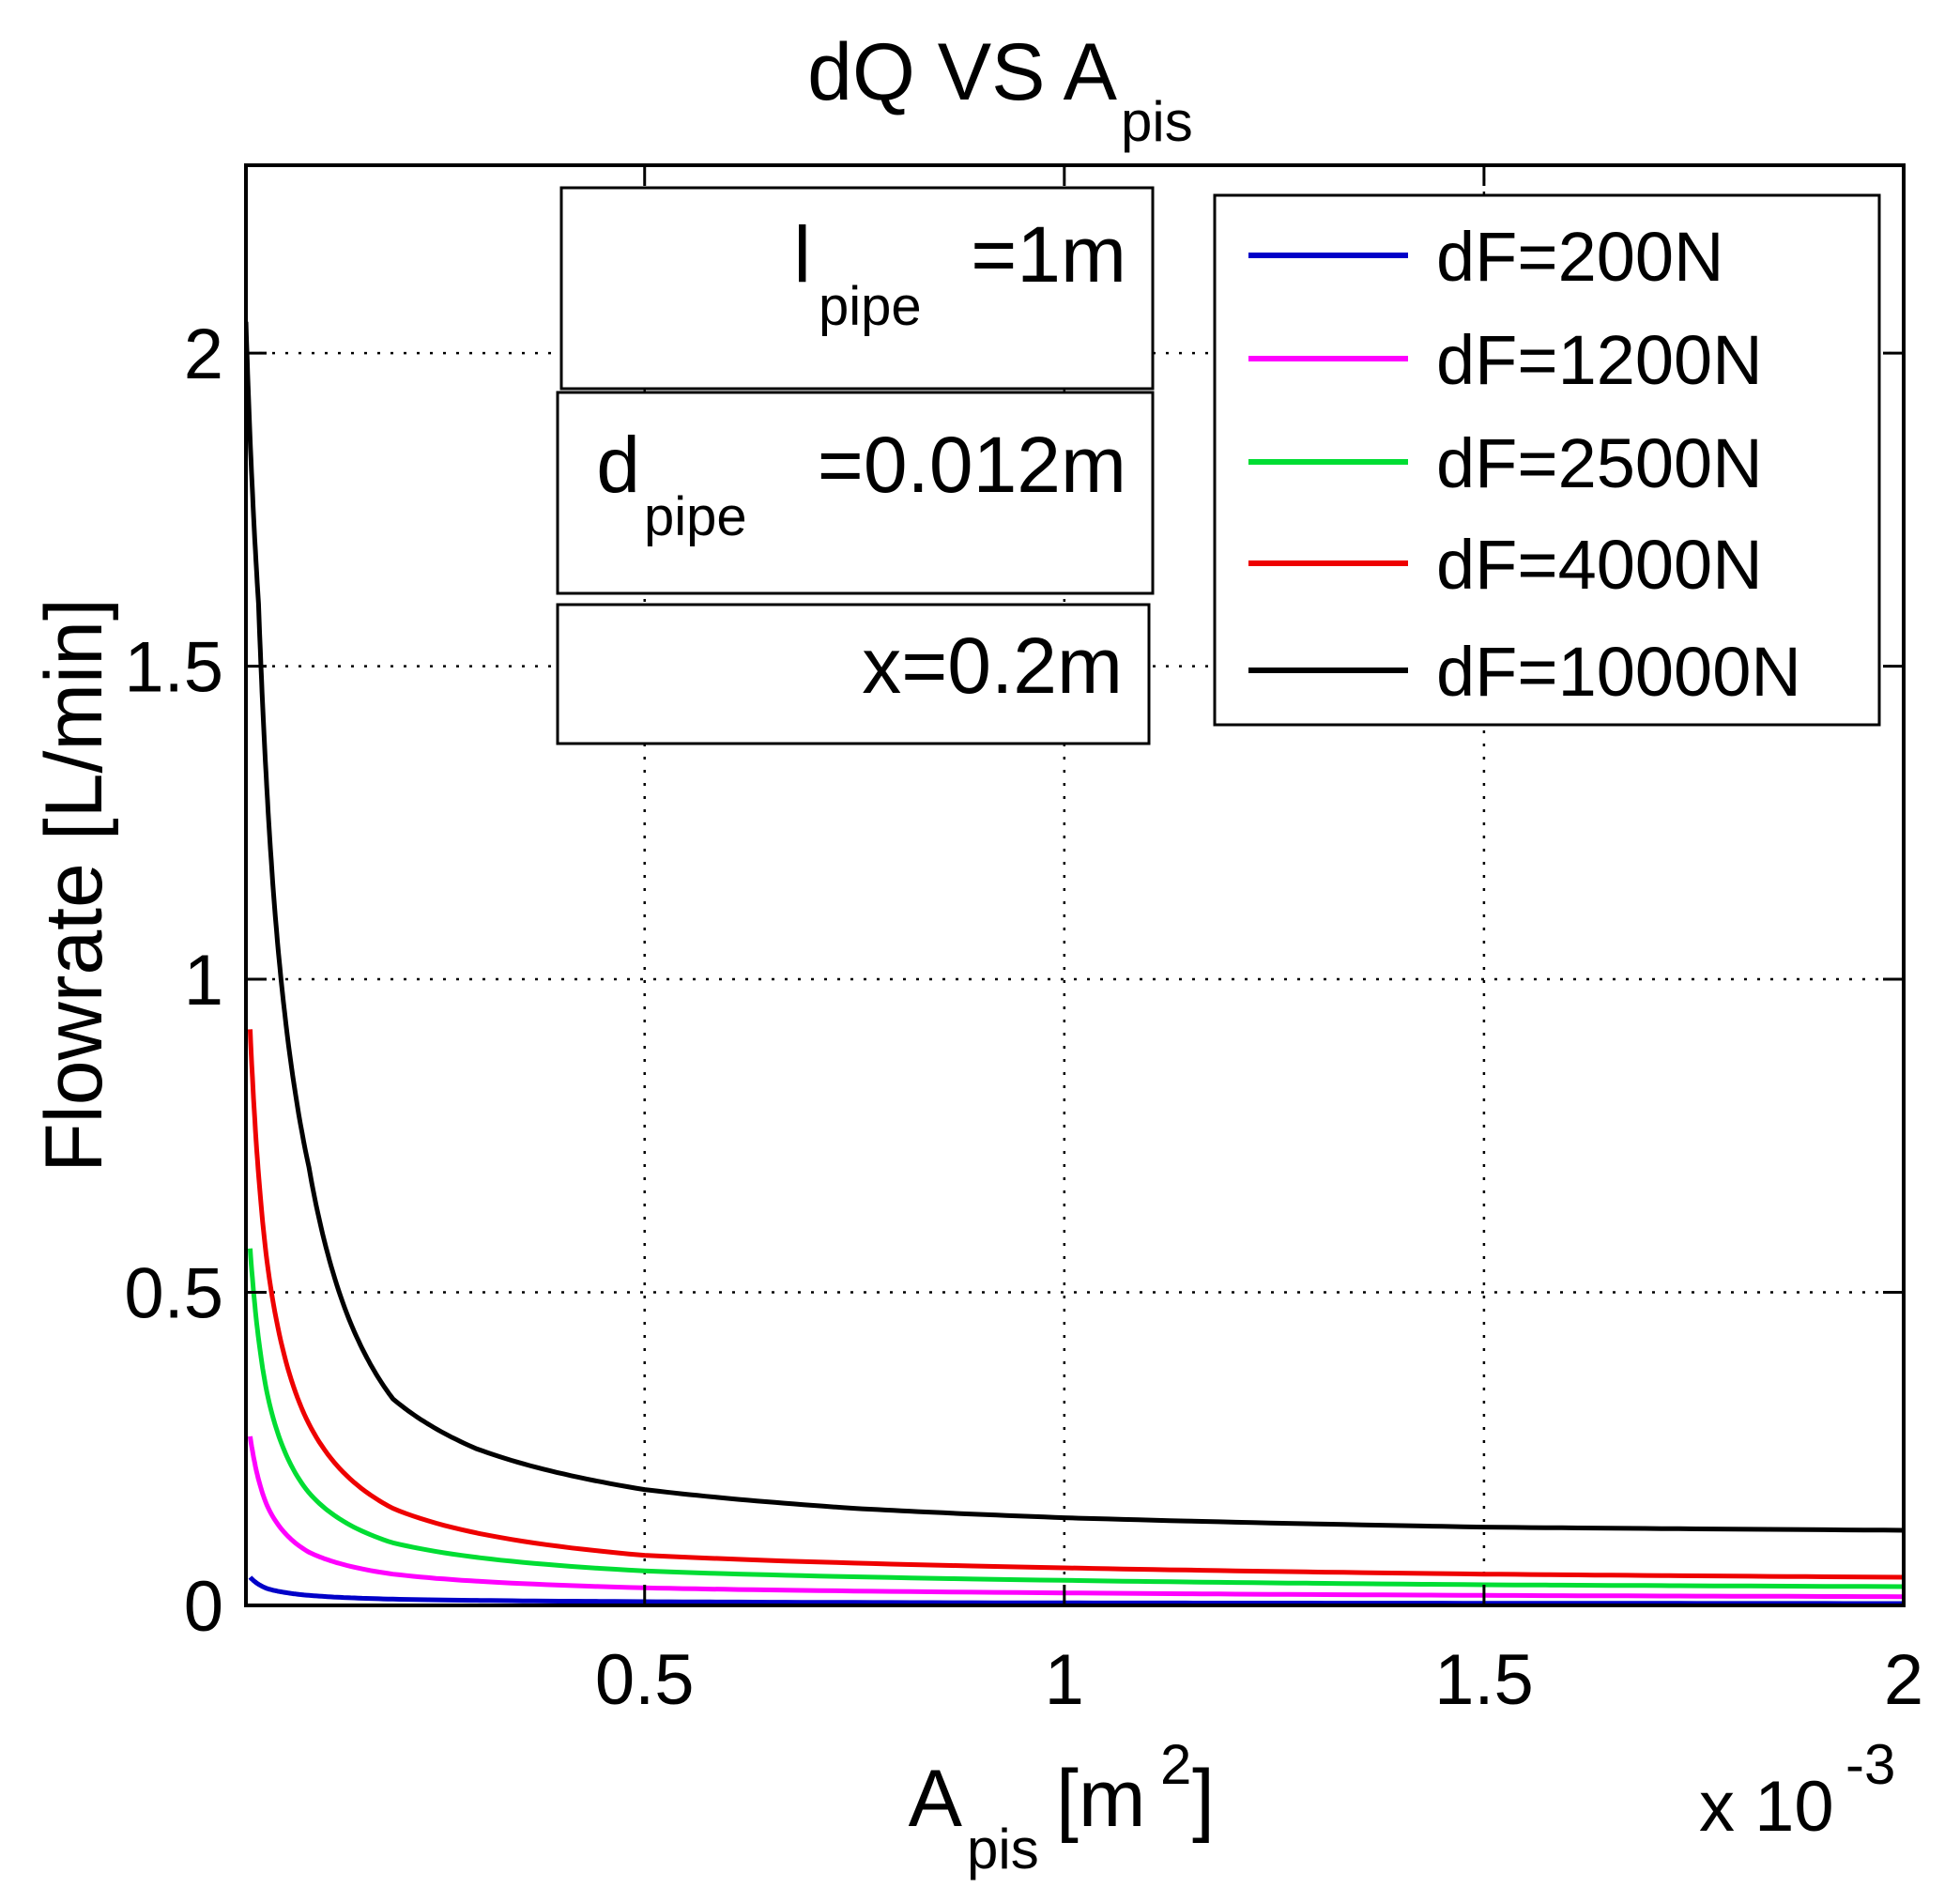 The height and width of the screenshot is (1888, 1960). What do you see at coordinates (203, 981) in the screenshot?
I see `y-tick-label: 1` at bounding box center [203, 981].